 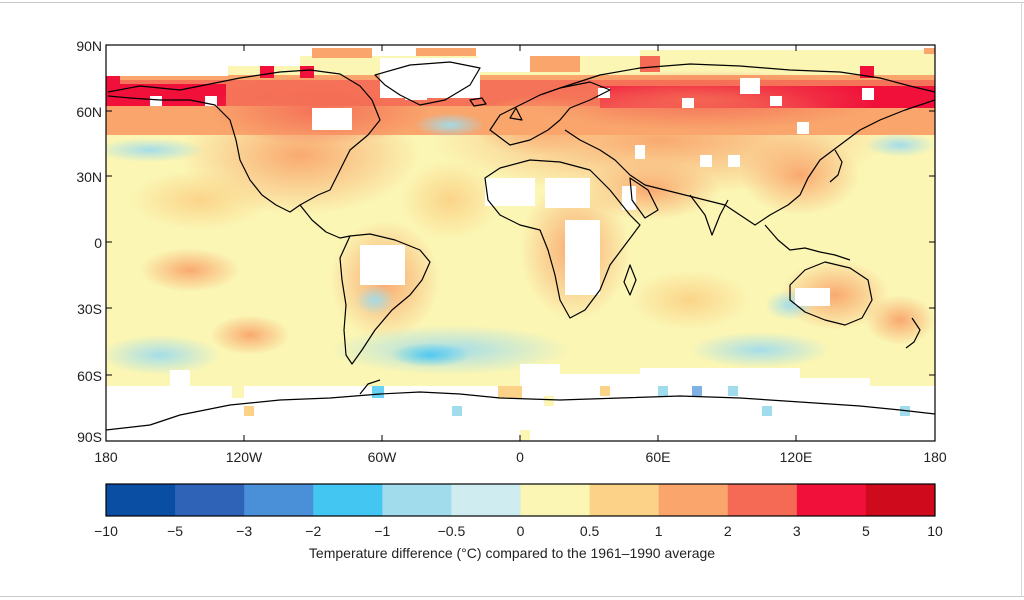 I want to click on coastline-greenland, so click(x=427, y=83).